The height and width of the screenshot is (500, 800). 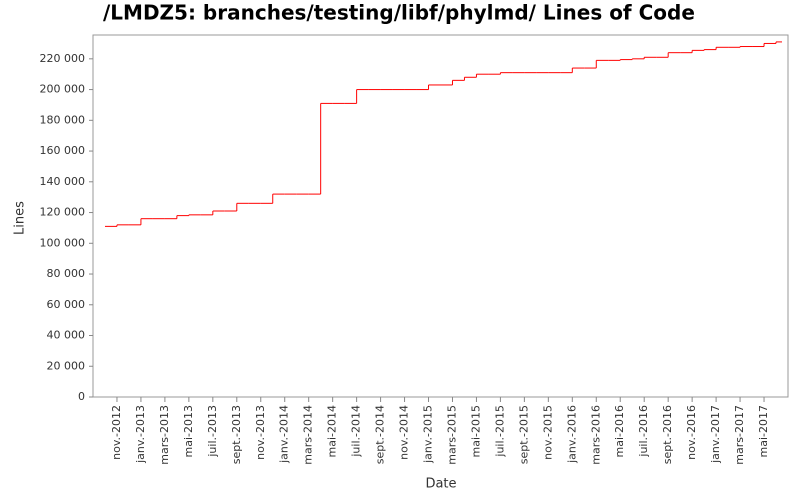 I want to click on y-tick-label: 80 000, so click(x=66, y=273).